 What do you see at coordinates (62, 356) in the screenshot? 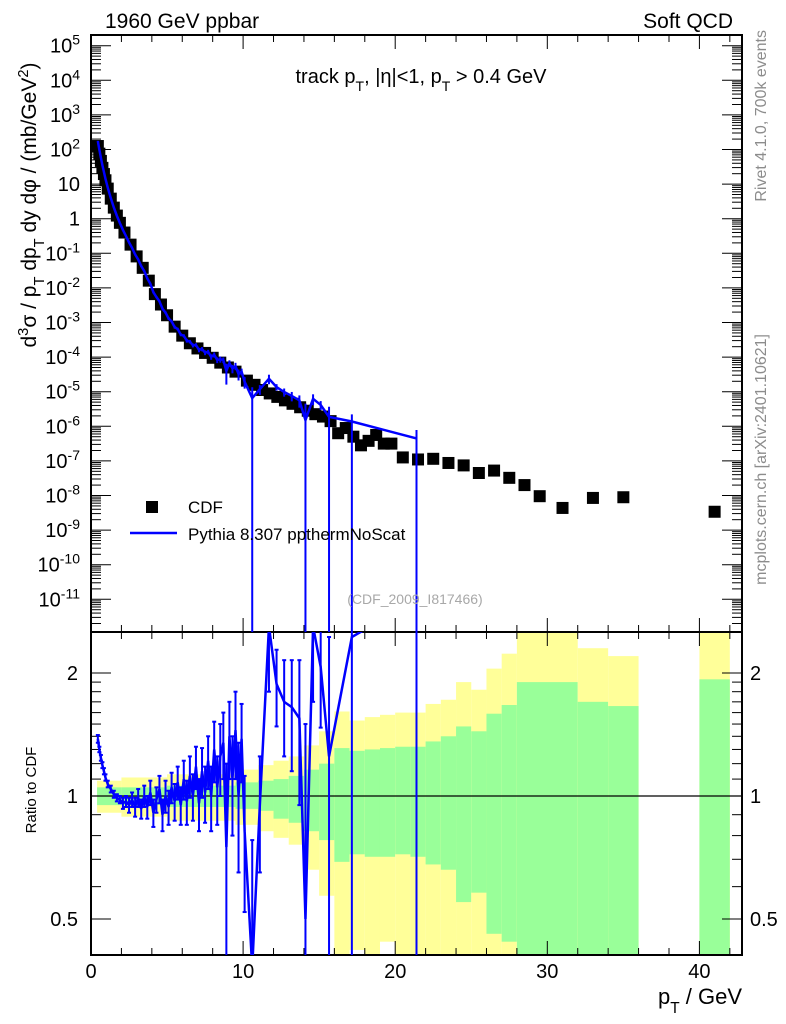
I see `y-tick-label: 10⁻⁴` at bounding box center [62, 356].